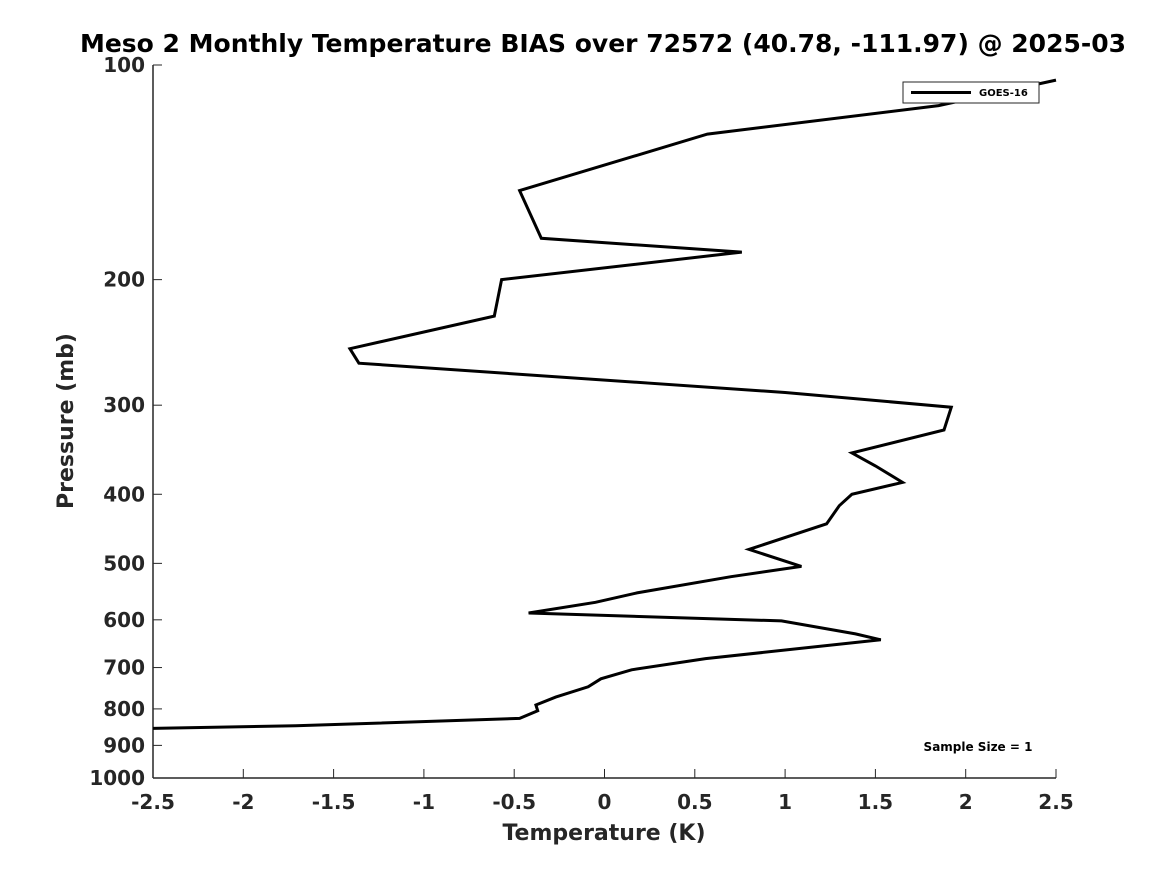  I want to click on x-axis-ticks: -2.5 -2 -1.5 -1 -0.5 0 0.5 1 1.5 2 2.5, so click(602, 791).